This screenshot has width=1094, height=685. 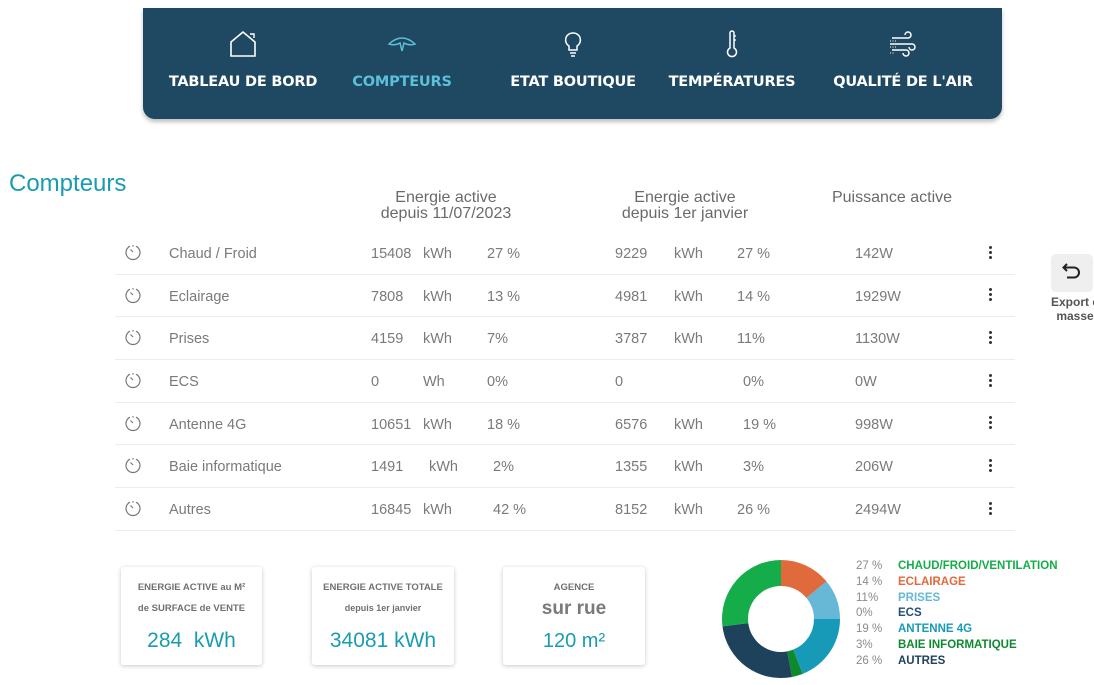 I want to click on meter-name: Chaud / Froid, so click(x=213, y=254).